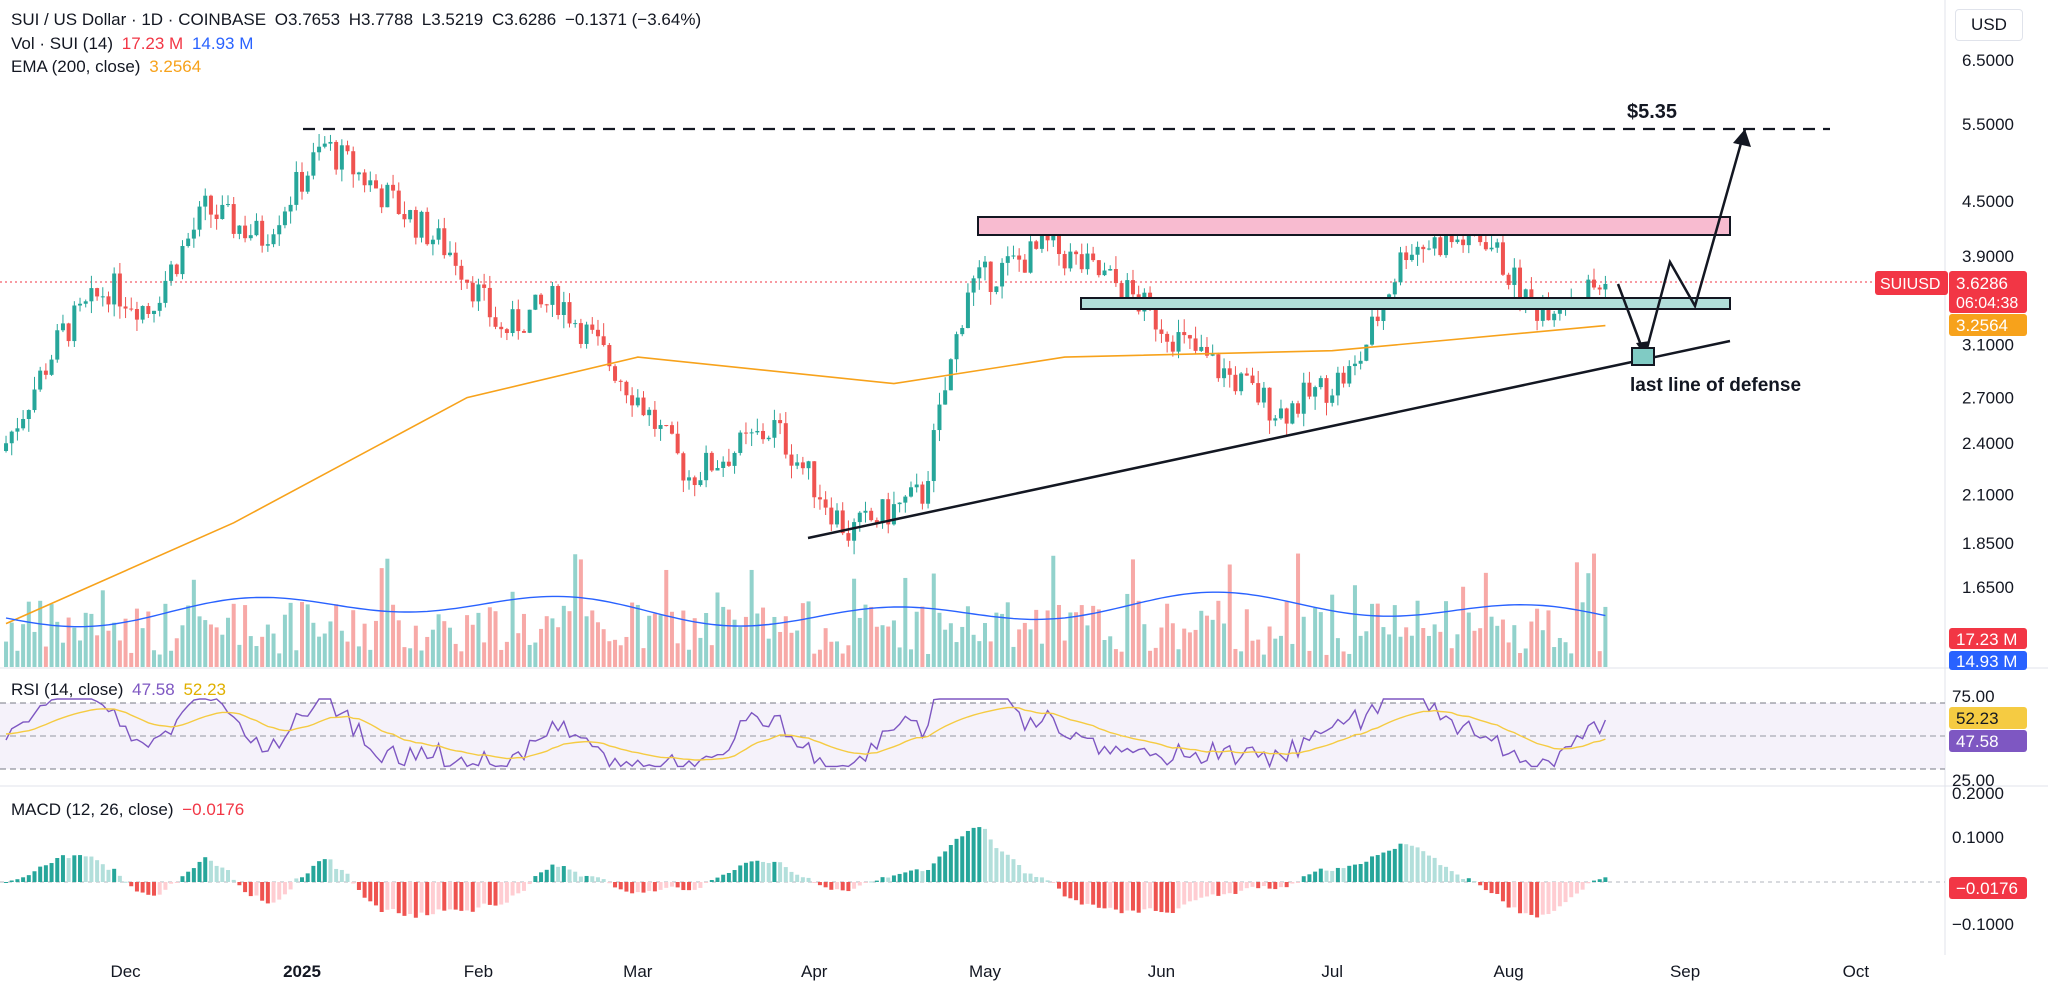 The width and height of the screenshot is (2048, 989). Describe the element at coordinates (1989, 25) in the screenshot. I see `currency-button: USD` at that location.